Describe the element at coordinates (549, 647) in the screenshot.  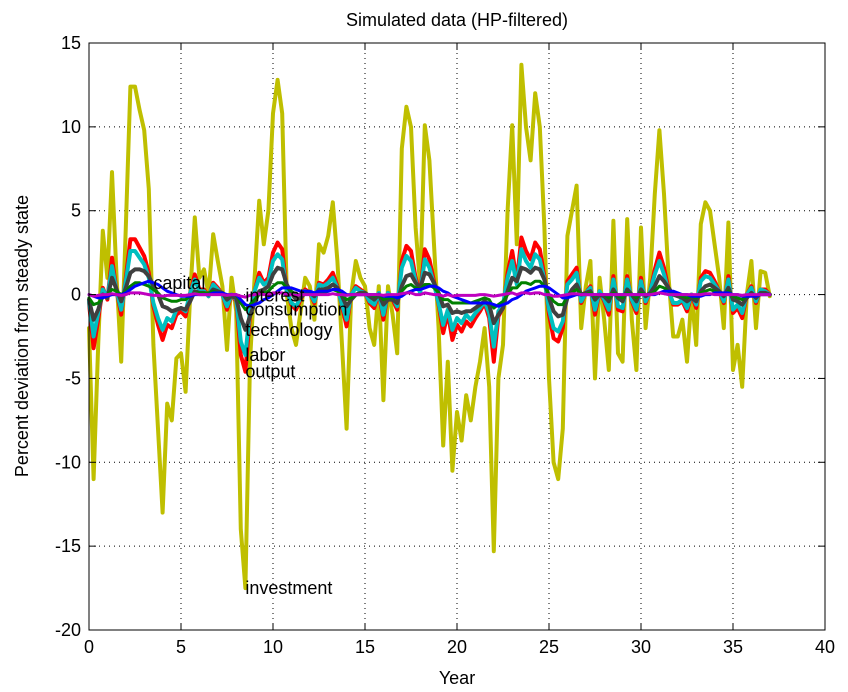
I see `x-tick-label: 25` at that location.